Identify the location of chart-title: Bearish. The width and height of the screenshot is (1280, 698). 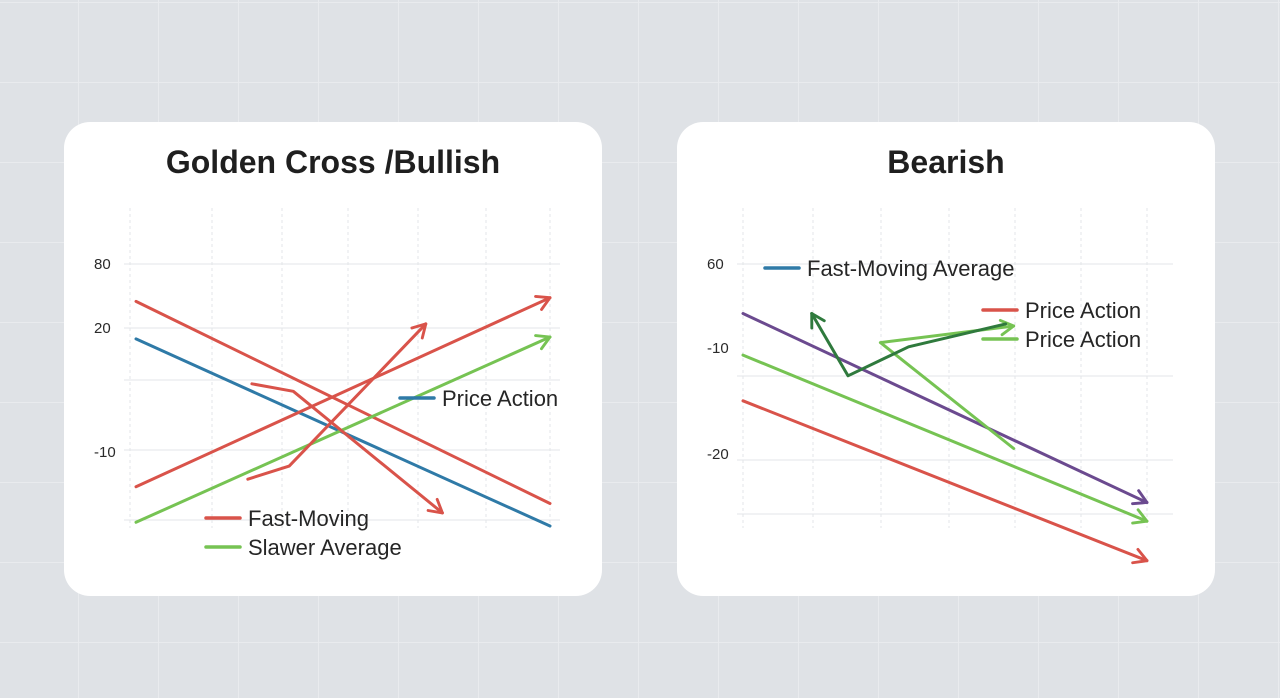
(946, 162).